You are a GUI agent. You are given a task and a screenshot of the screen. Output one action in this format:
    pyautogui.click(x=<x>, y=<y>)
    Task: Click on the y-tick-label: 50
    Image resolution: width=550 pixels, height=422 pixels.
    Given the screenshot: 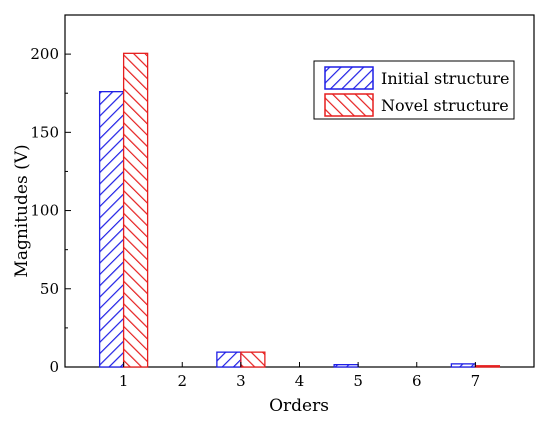 What is the action you would take?
    pyautogui.click(x=49, y=289)
    